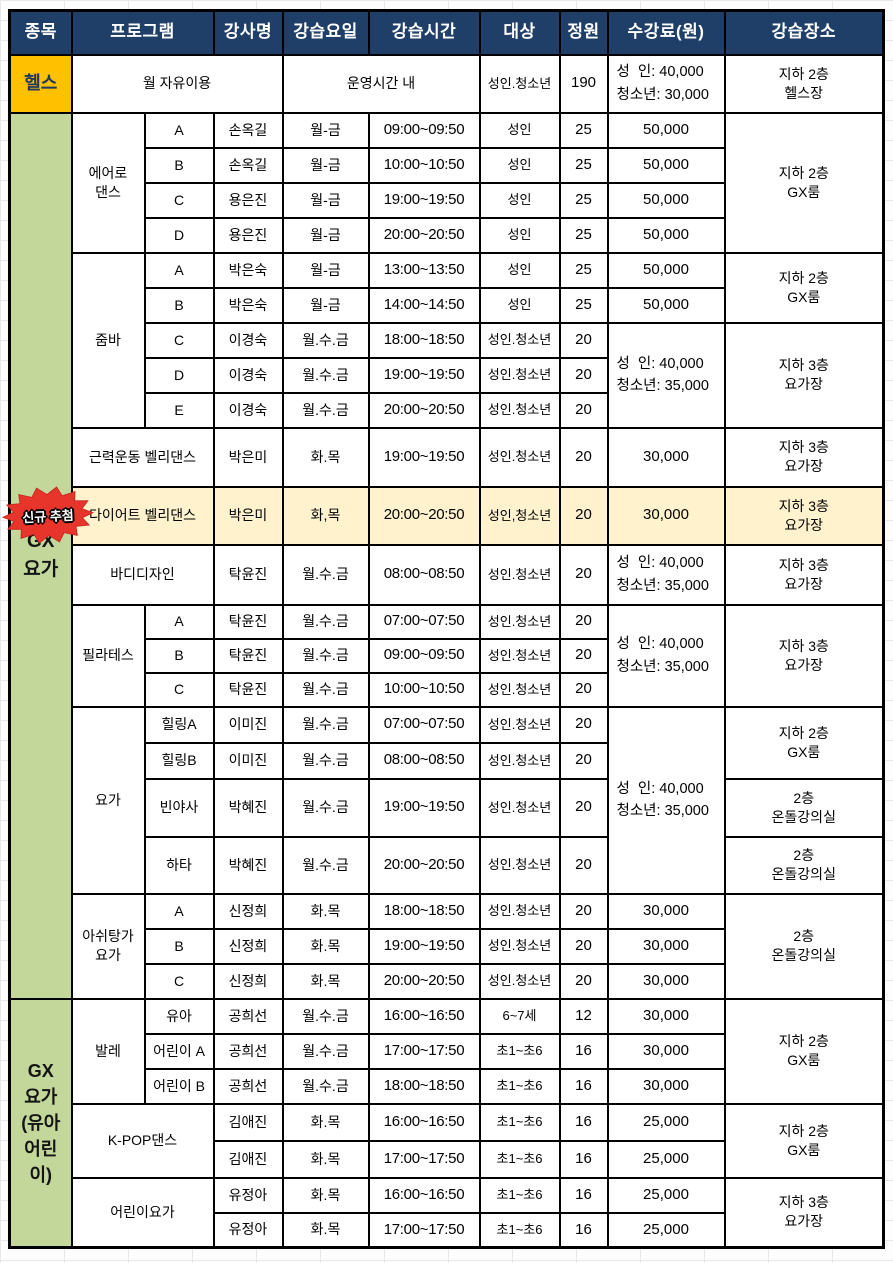  I want to click on table-row: B 신정희 화.목 19:00~19:50 성인.청소년 20 30,000, so click(447, 946).